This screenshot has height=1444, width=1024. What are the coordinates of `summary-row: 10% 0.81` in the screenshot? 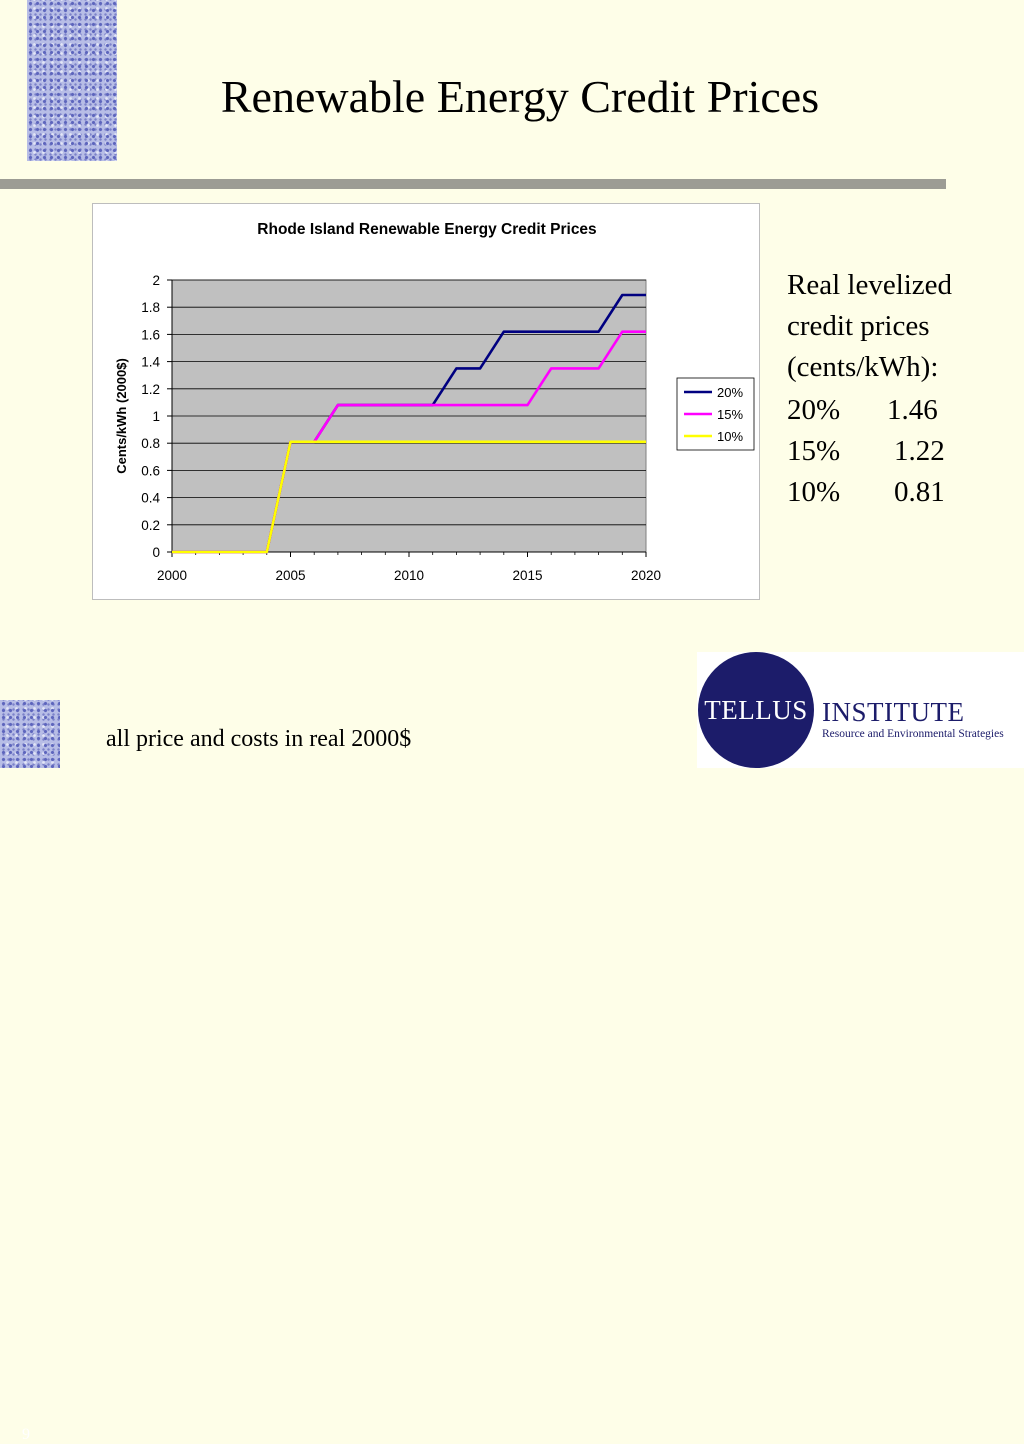 It's located at (869, 492).